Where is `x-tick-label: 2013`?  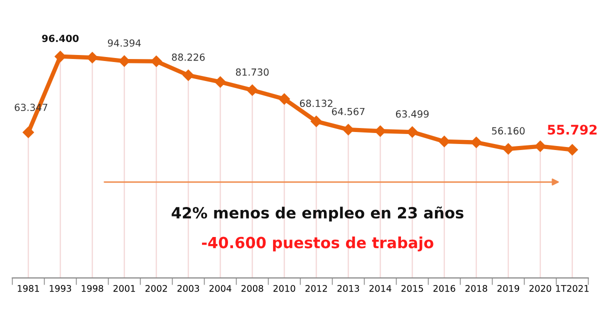 x-tick-label: 2013 is located at coordinates (348, 288).